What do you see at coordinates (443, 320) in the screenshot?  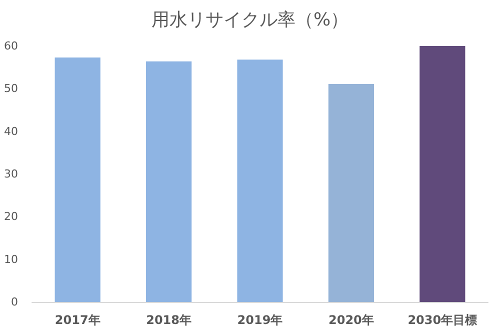 I see `x-tick-label: 2030年目標` at bounding box center [443, 320].